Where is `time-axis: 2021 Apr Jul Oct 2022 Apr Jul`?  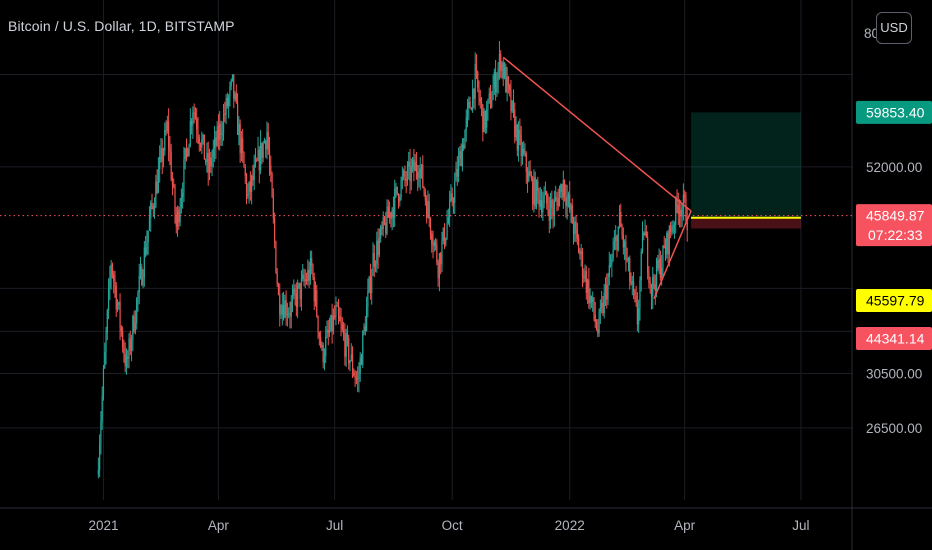
time-axis: 2021 Apr Jul Oct 2022 Apr Jul is located at coordinates (448, 525).